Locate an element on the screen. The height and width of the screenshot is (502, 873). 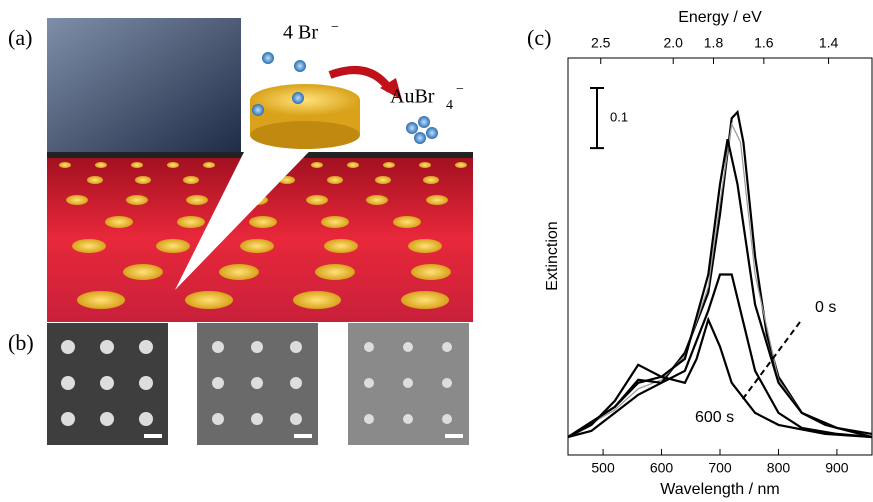
annotation: 600 s is located at coordinates (714, 417).